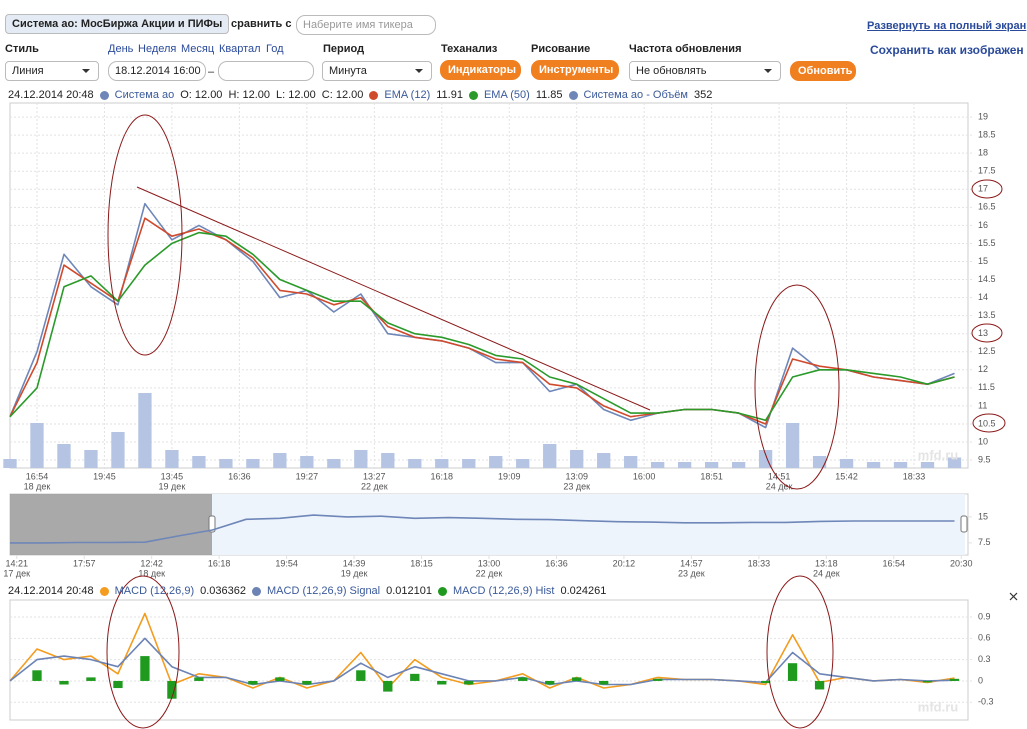 The height and width of the screenshot is (729, 1027). Describe the element at coordinates (986, 702) in the screenshot. I see `y-tick-label: -0.3` at that location.